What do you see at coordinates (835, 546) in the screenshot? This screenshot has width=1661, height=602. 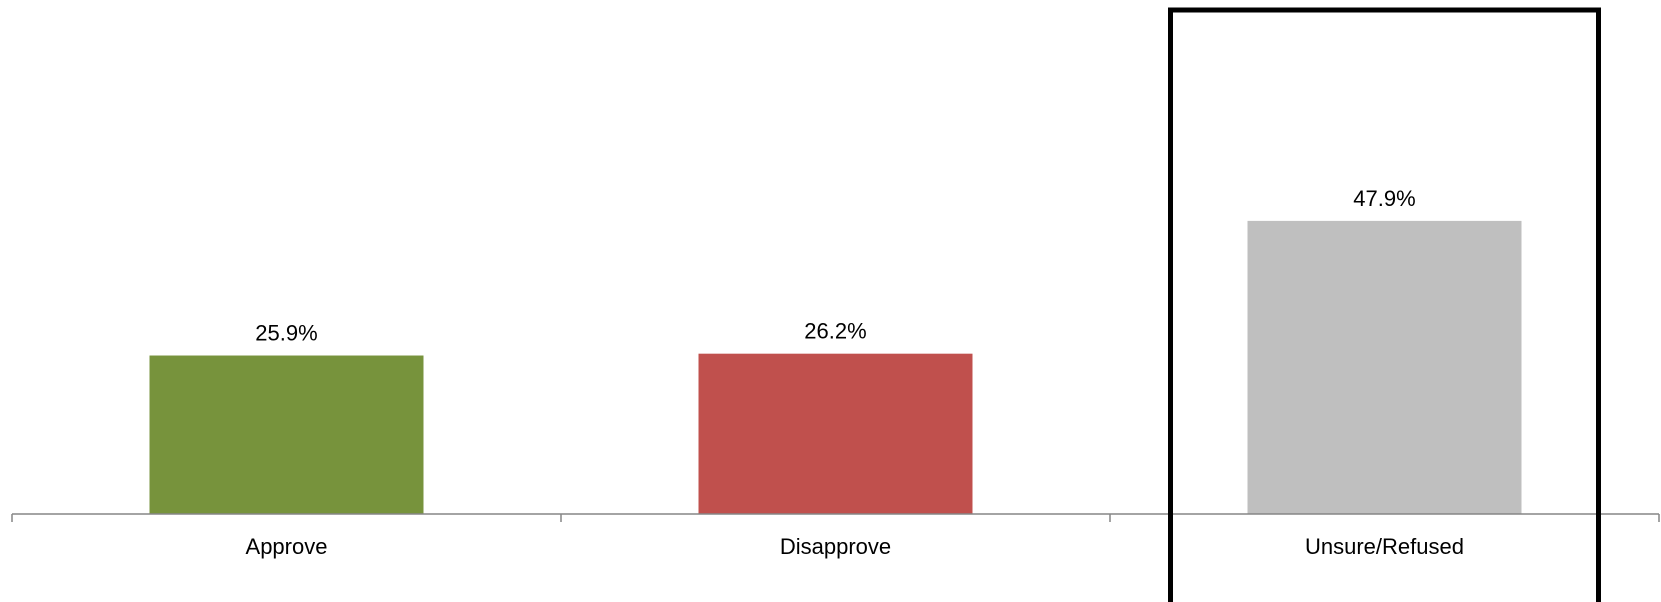 I see `category-label-disapprove: Disapprove` at bounding box center [835, 546].